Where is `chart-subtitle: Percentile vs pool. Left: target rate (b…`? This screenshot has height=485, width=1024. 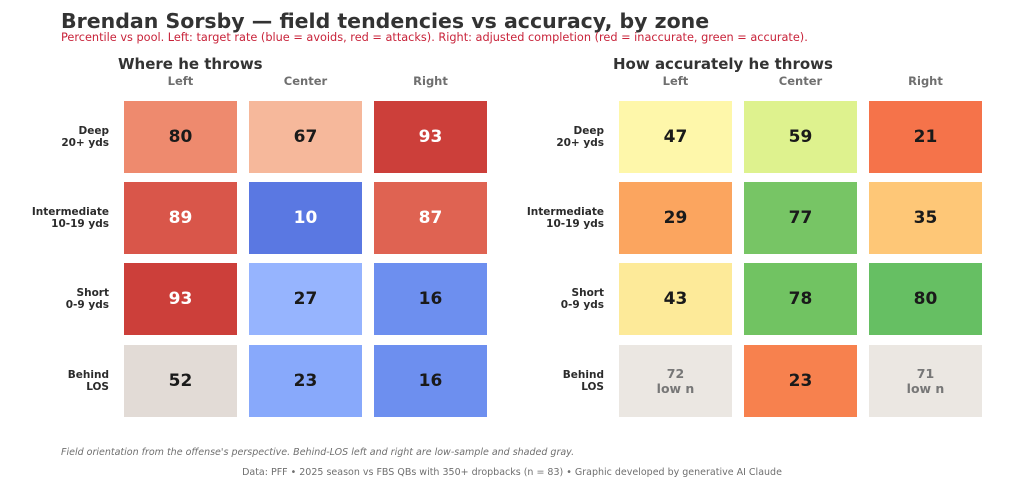 chart-subtitle: Percentile vs pool. Left: target rate (b… is located at coordinates (434, 37).